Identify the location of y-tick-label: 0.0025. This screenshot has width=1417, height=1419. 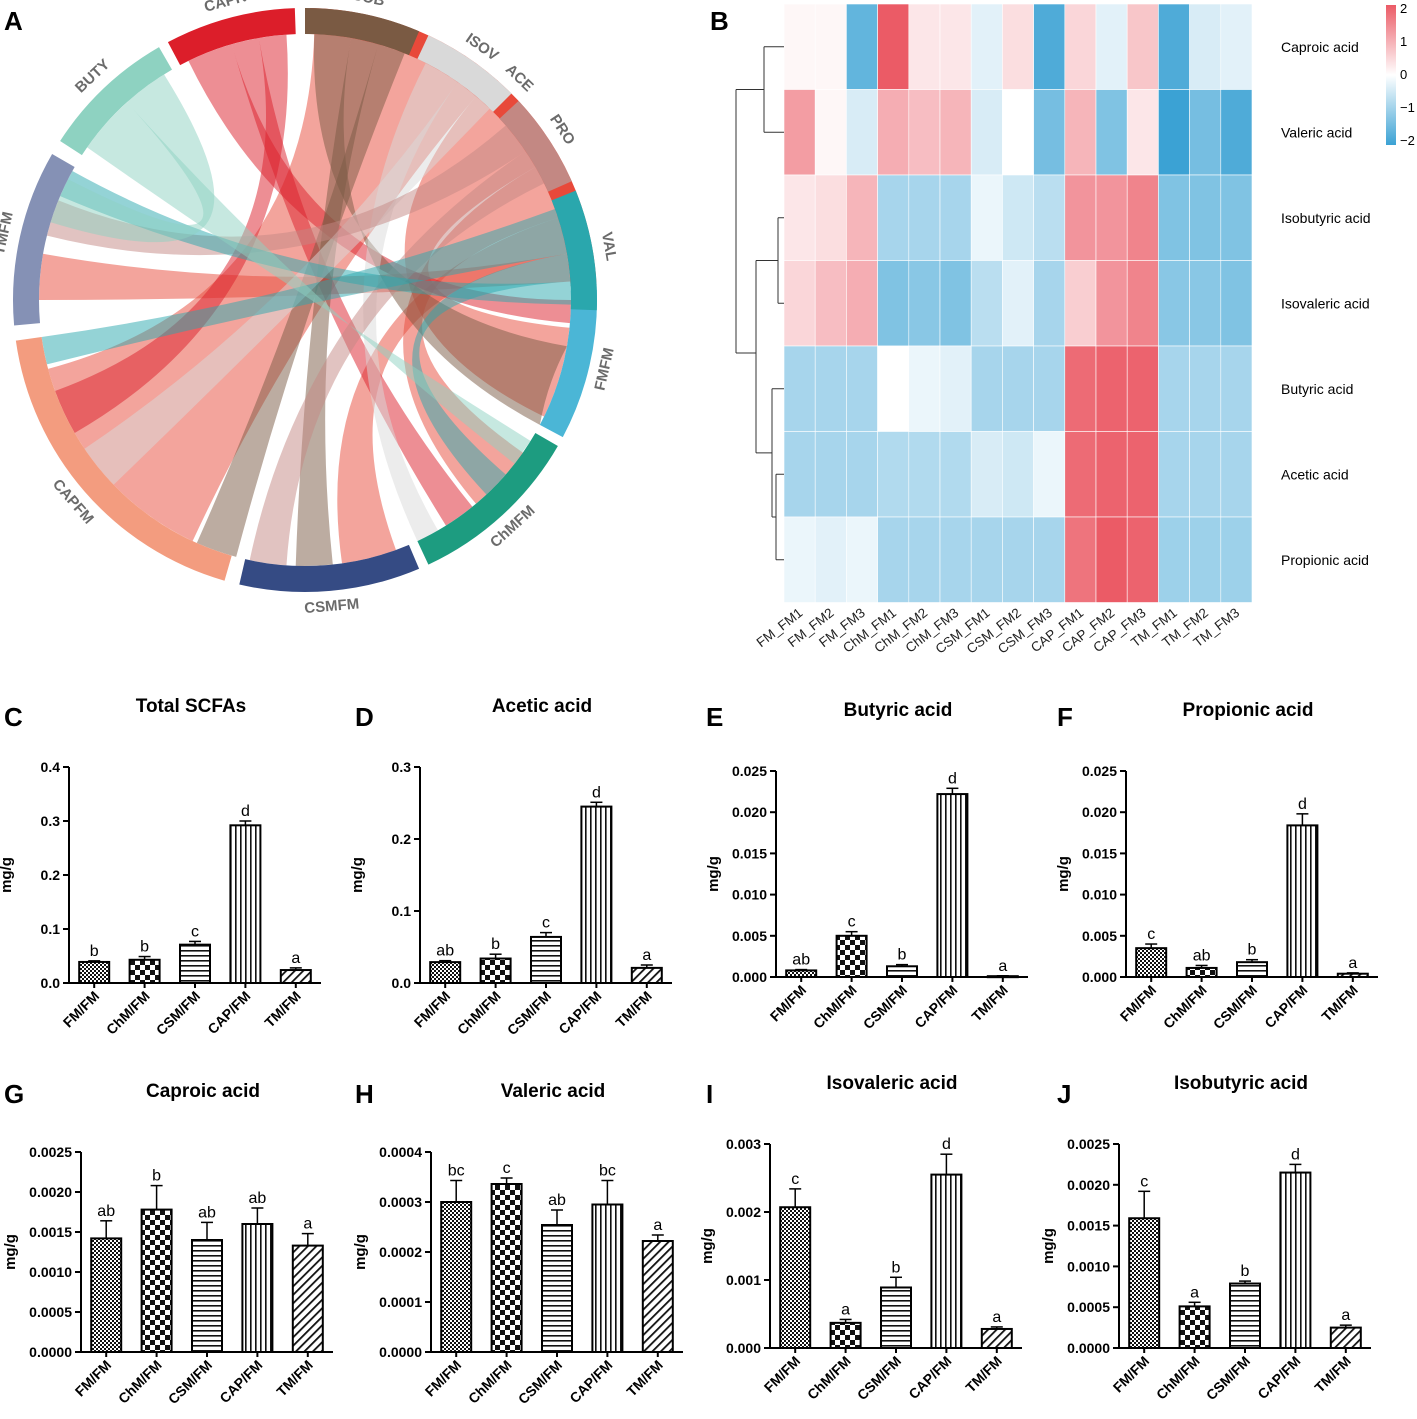
(1088, 1144).